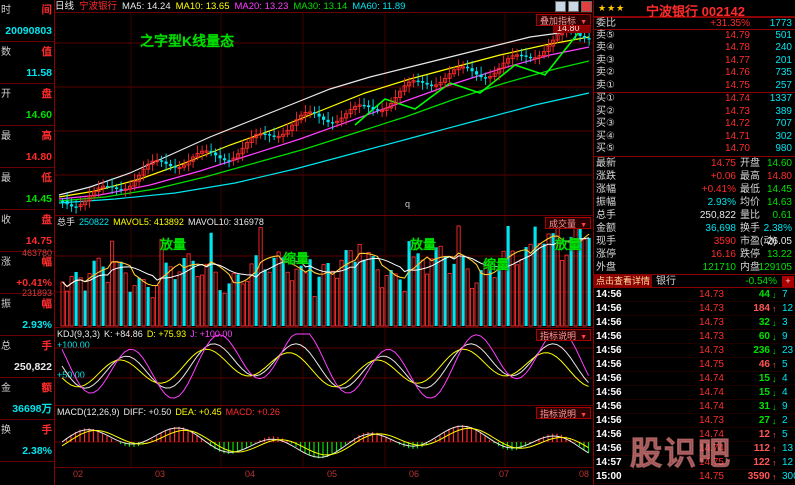 This screenshot has width=795, height=485. What do you see at coordinates (737, 72) in the screenshot?
I see `order-price: 14.76` at bounding box center [737, 72].